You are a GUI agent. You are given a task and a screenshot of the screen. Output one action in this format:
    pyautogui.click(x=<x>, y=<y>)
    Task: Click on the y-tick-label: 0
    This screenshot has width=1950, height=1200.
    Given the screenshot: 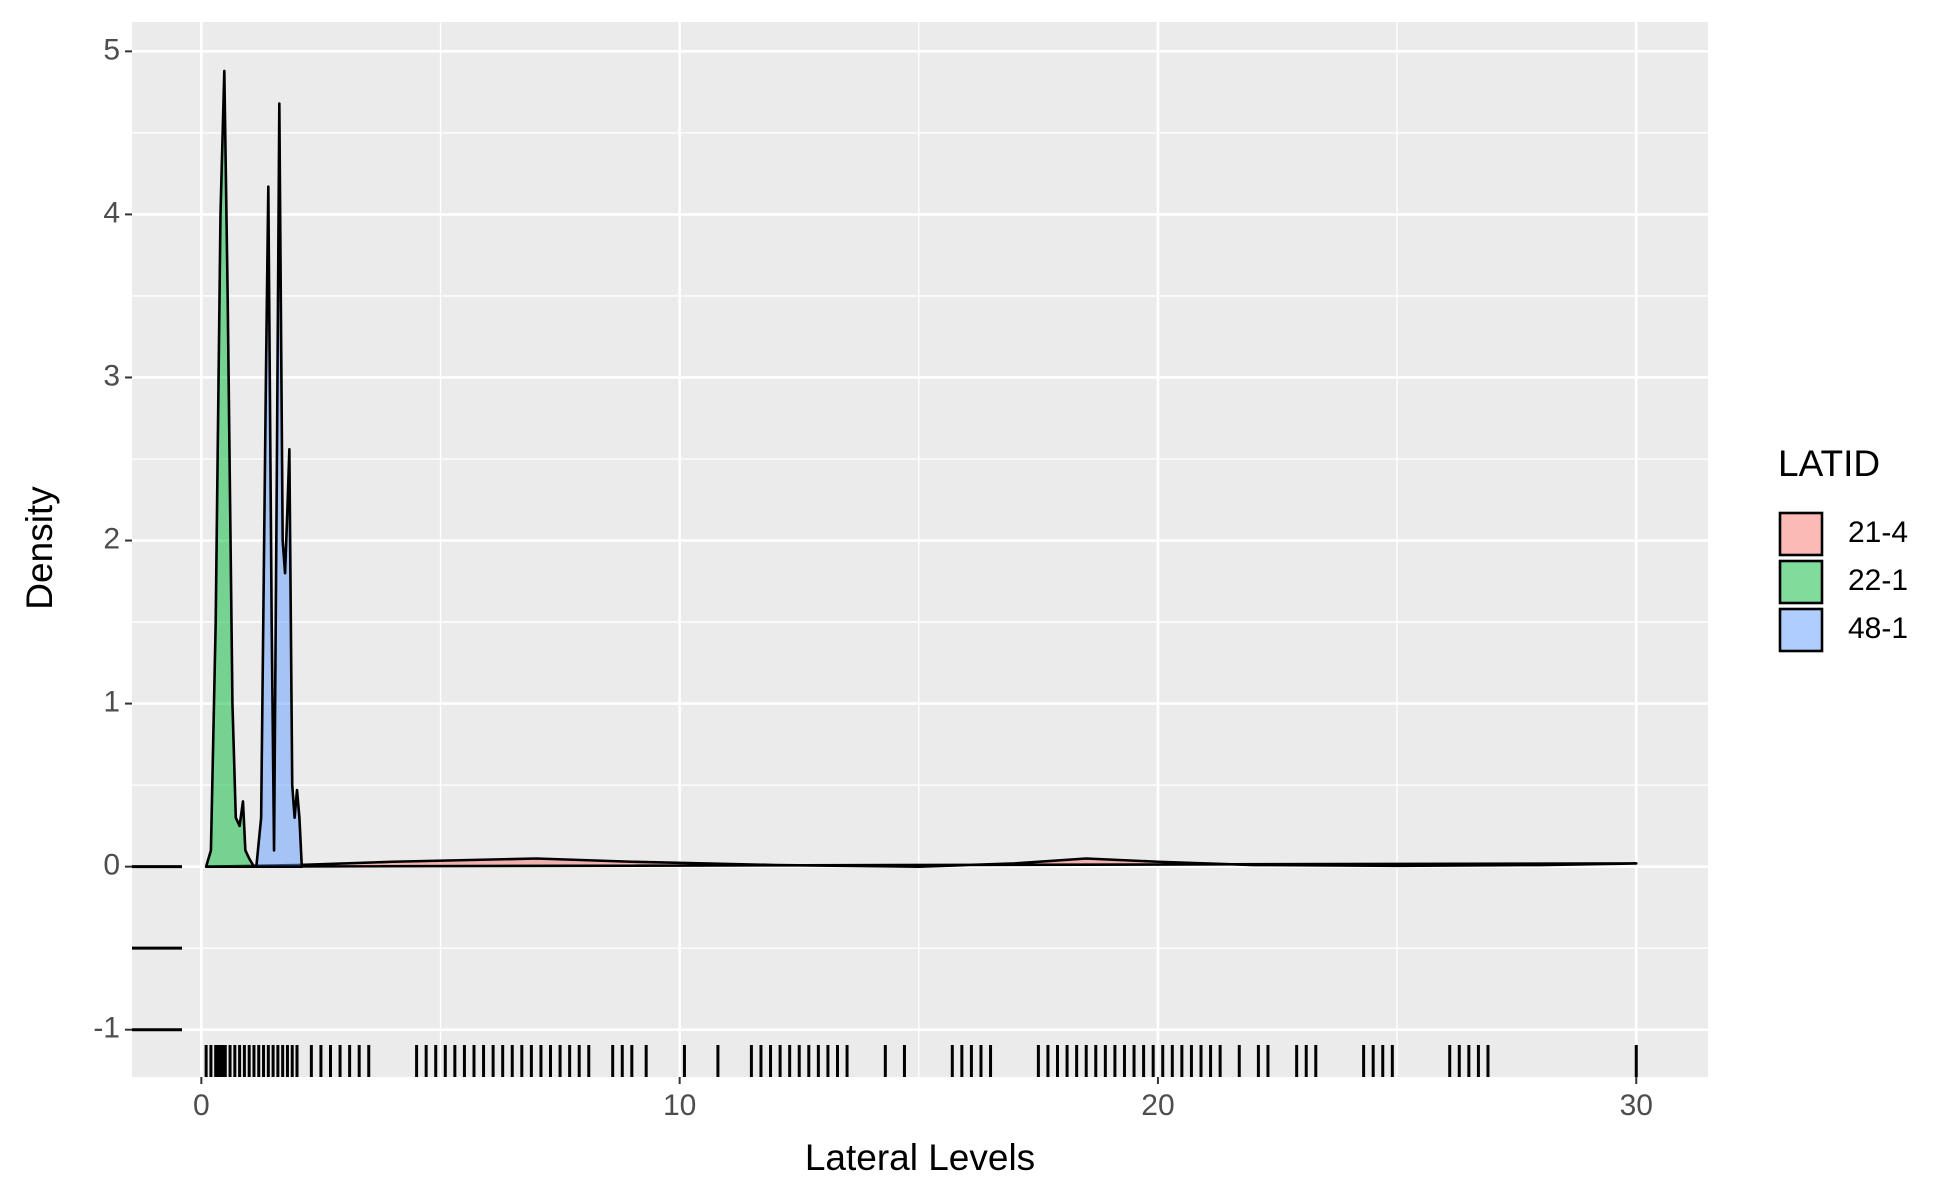 What is the action you would take?
    pyautogui.click(x=111, y=865)
    